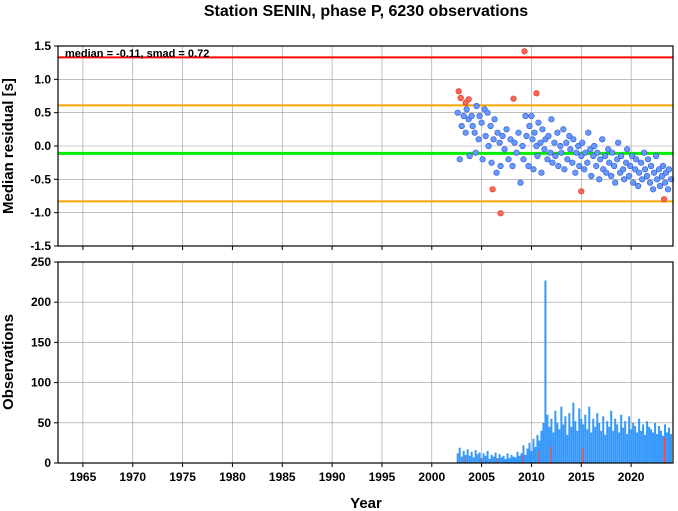  What do you see at coordinates (42, 113) in the screenshot?
I see `residual-y-tick-label: 0.5` at bounding box center [42, 113].